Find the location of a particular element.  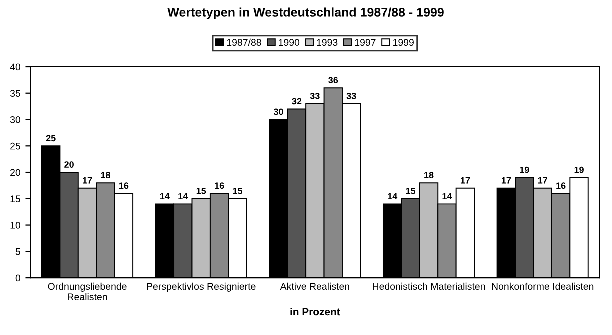

y-tick-label: 25 is located at coordinates (15, 146).